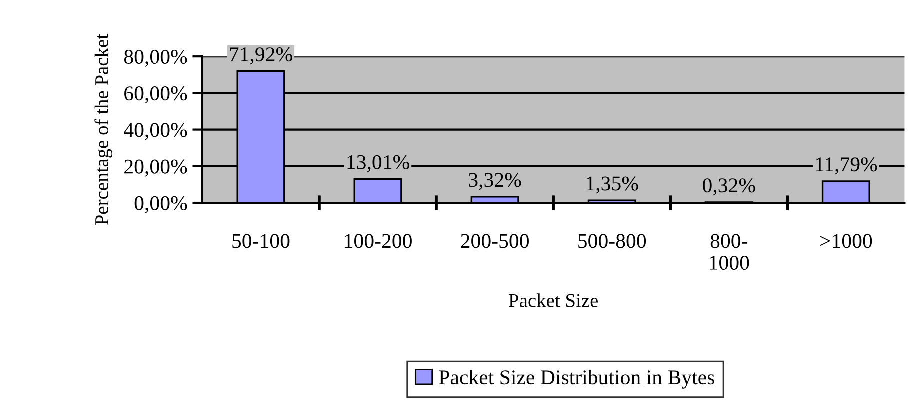  What do you see at coordinates (612, 185) in the screenshot?
I see `data-label: 1,35%` at bounding box center [612, 185].